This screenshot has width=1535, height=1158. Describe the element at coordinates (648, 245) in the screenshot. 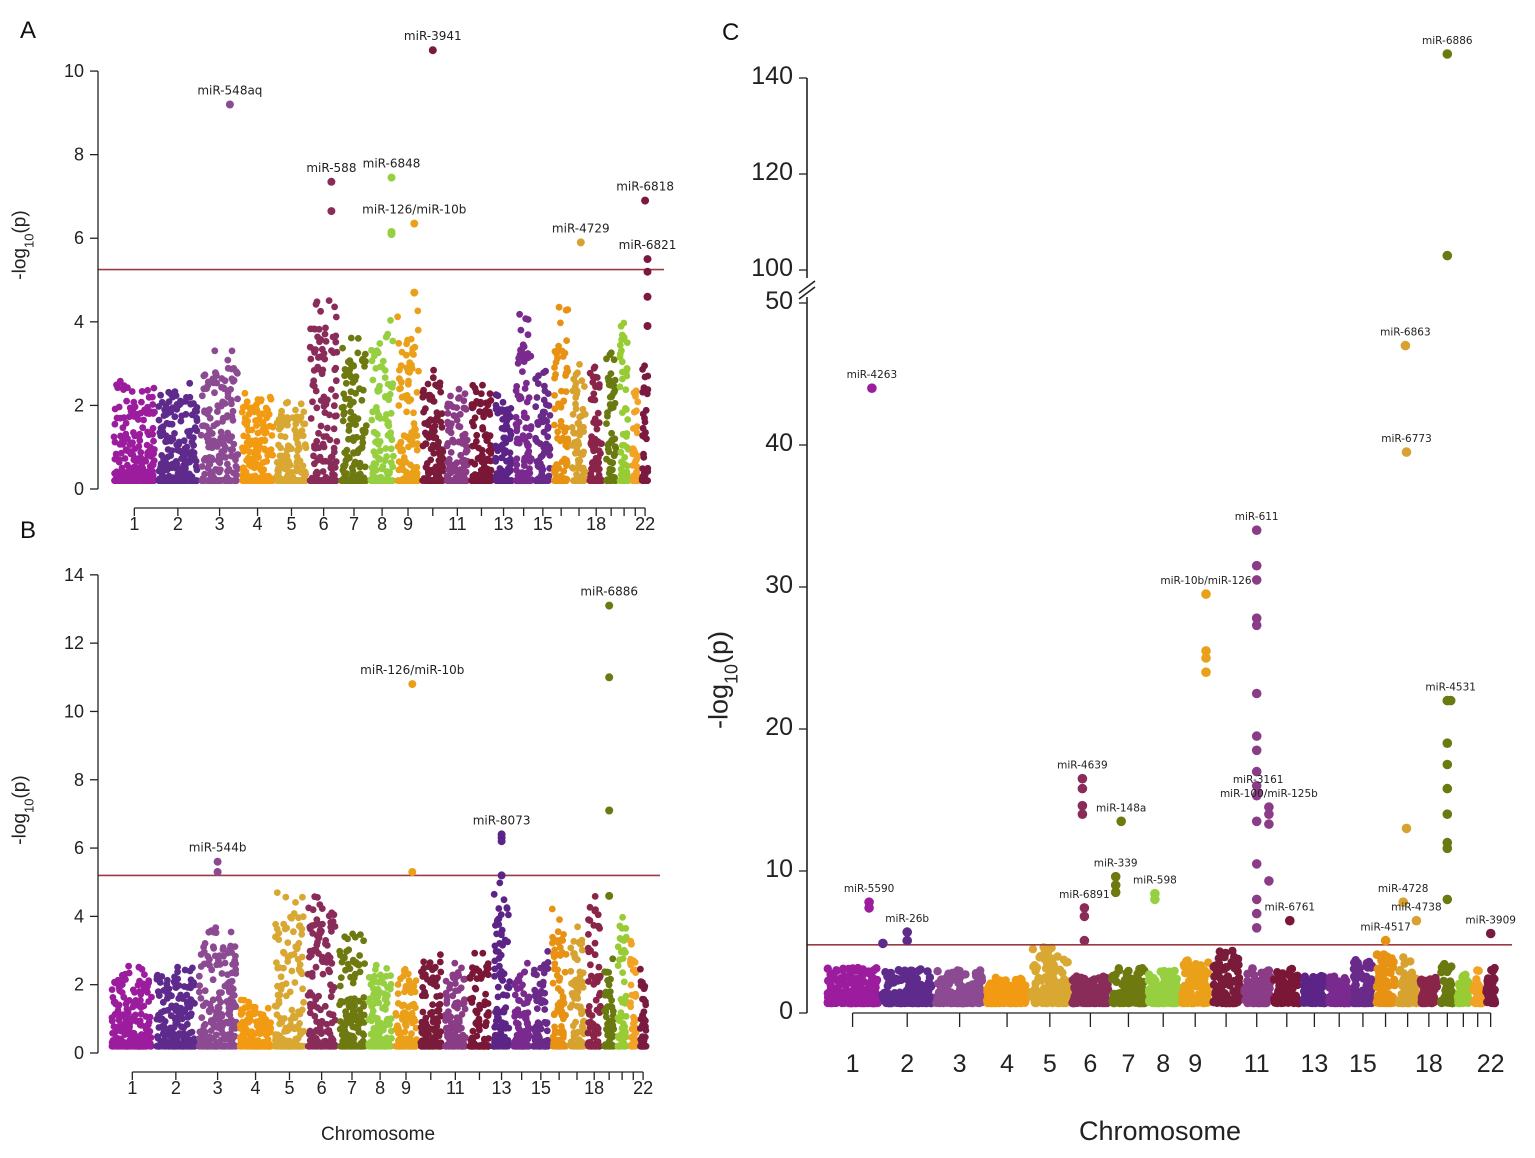

I see `locus-label: miR-6821` at that location.